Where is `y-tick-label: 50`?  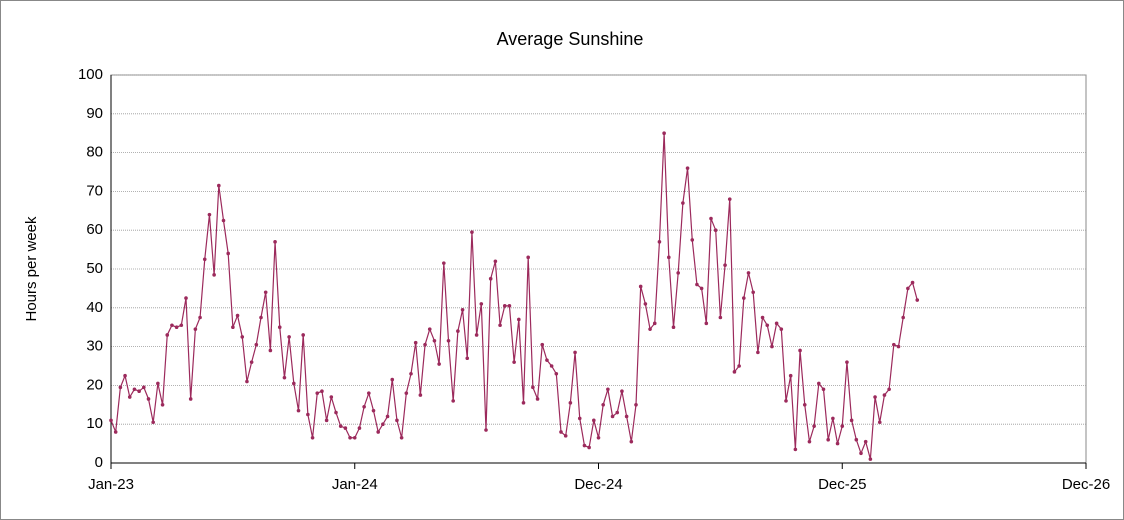
y-tick-label: 50 is located at coordinates (94, 268).